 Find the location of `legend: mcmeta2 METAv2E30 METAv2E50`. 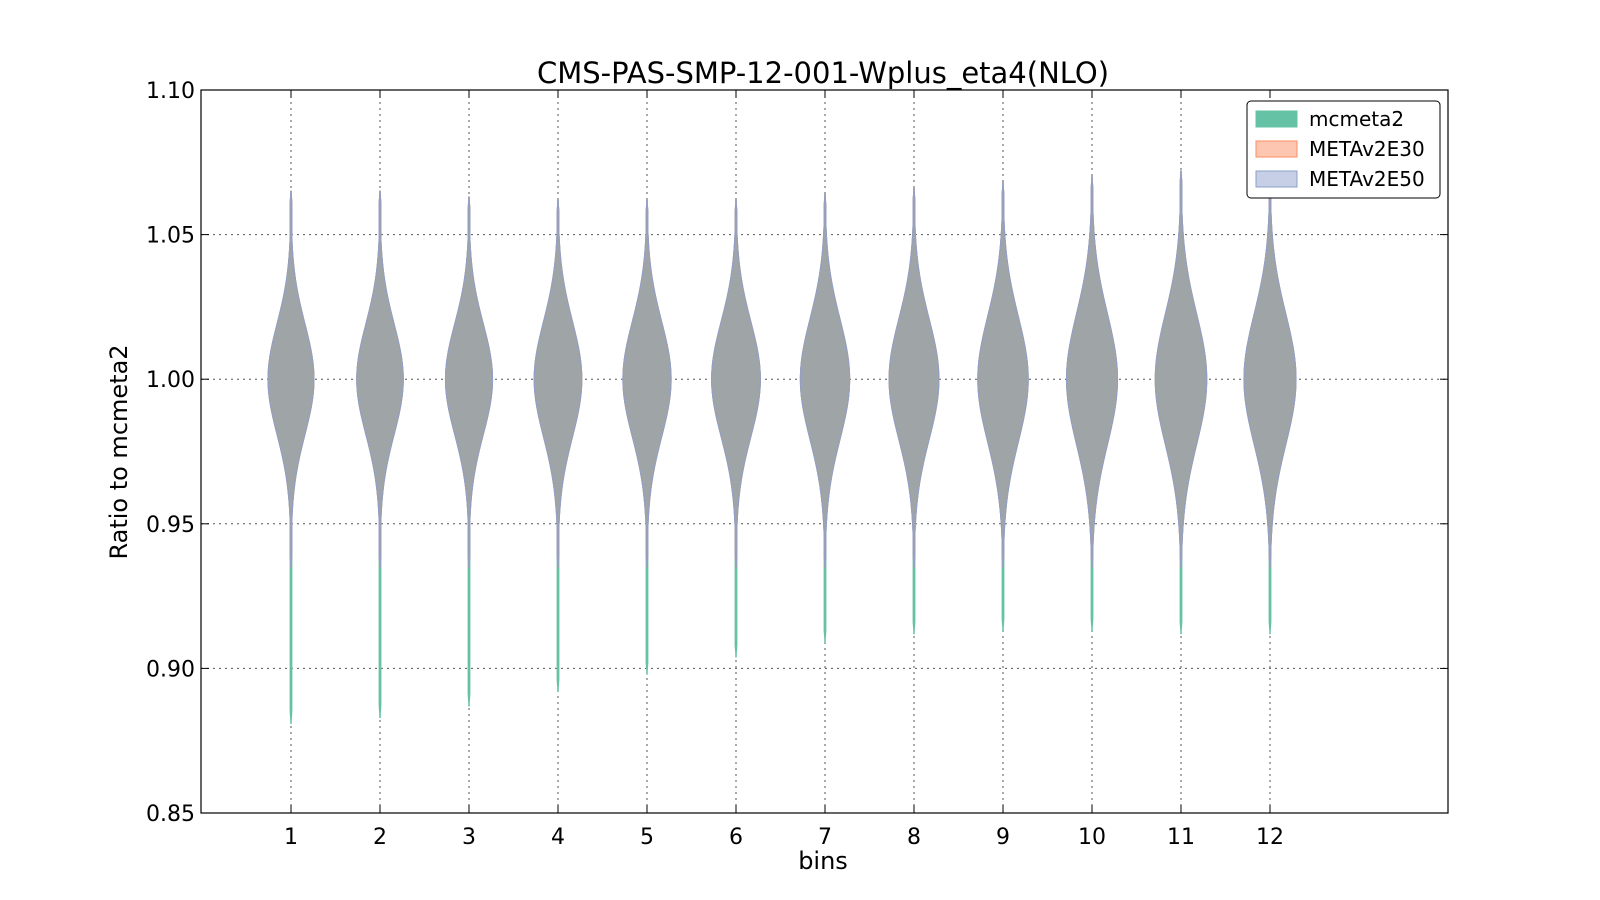

legend: mcmeta2 METAv2E30 METAv2E50 is located at coordinates (1343, 149).